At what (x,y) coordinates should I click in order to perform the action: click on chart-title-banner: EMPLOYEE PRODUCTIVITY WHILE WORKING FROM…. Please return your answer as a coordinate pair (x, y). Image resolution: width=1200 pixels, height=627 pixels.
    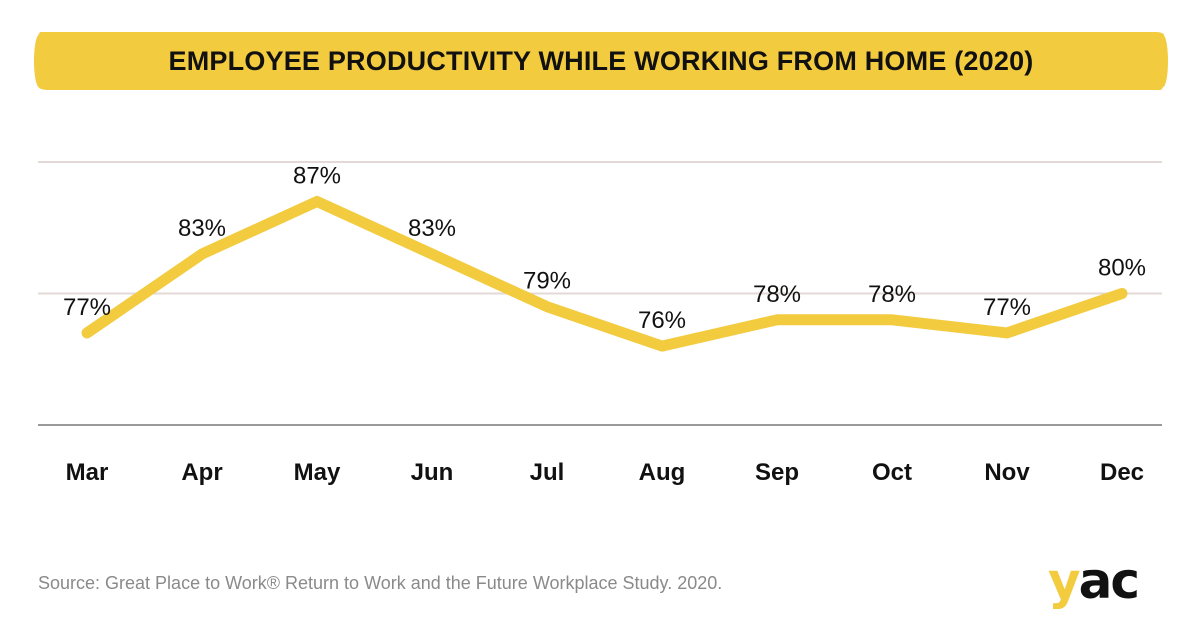
    Looking at the image, I should click on (601, 61).